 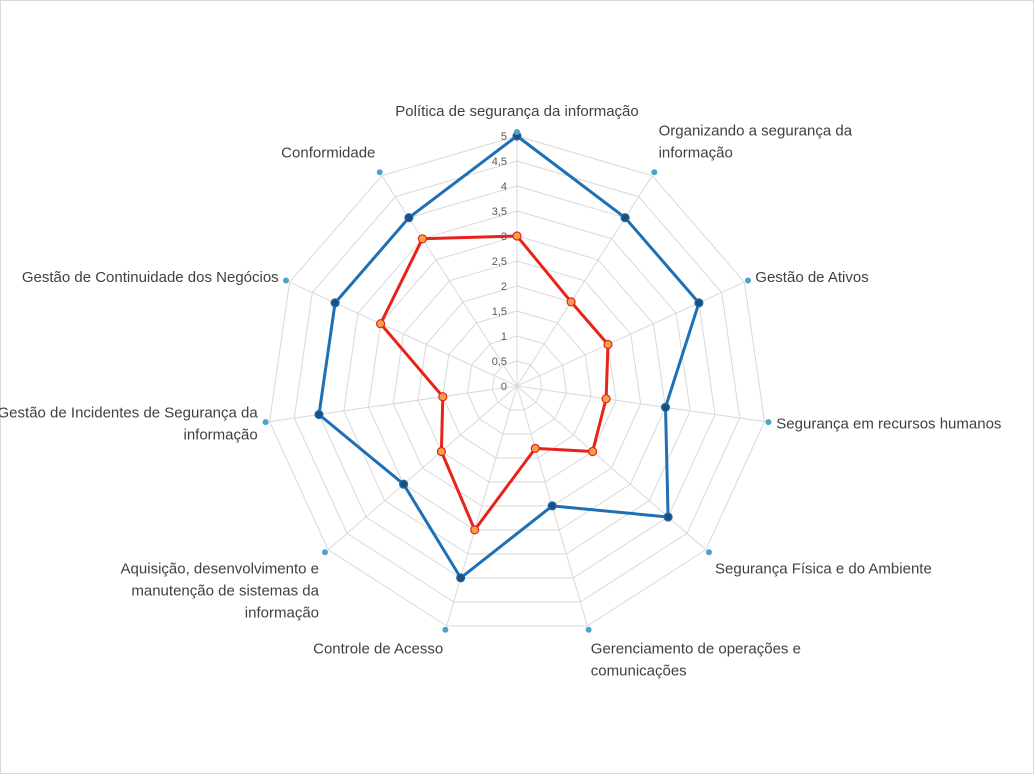 I want to click on tick-label: 4, so click(x=504, y=187).